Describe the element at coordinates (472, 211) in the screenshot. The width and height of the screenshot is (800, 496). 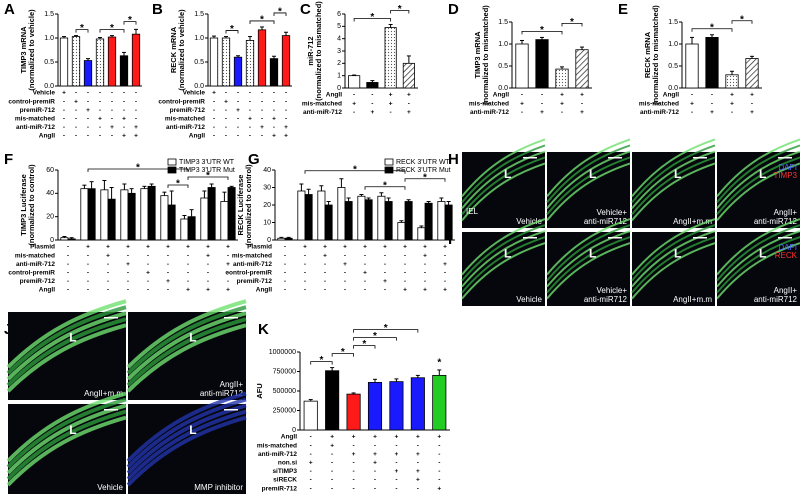
I see `annotation: IEL` at that location.